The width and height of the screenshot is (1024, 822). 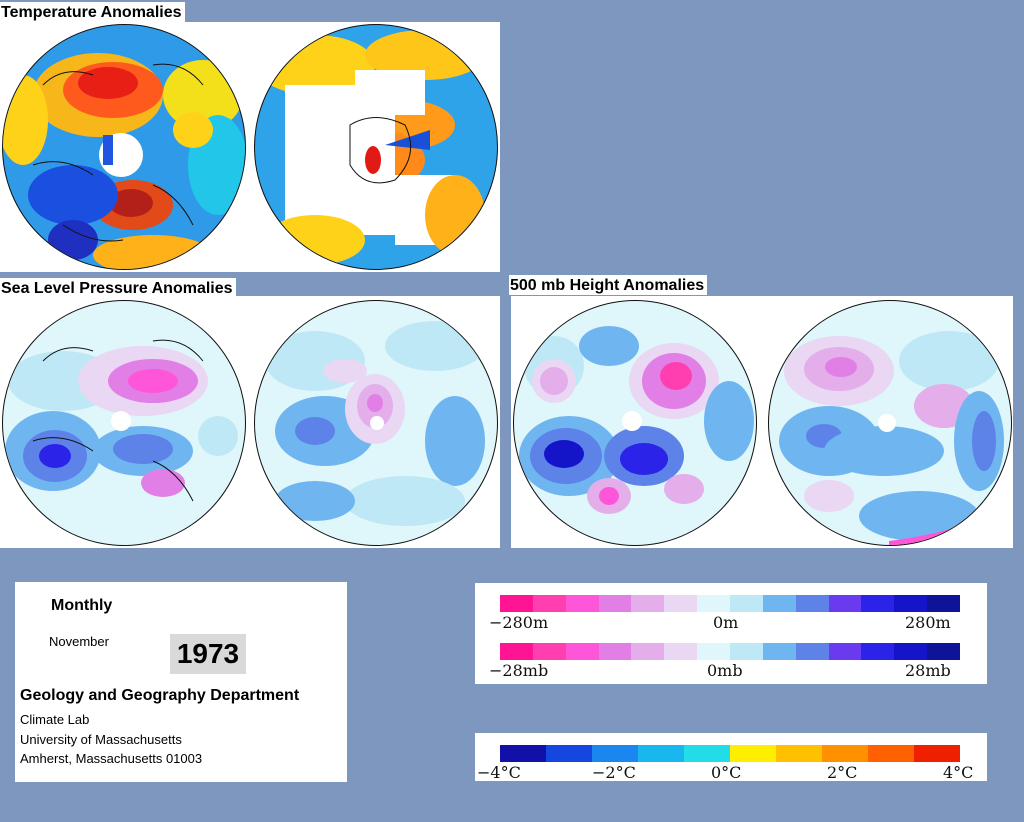 What do you see at coordinates (519, 670) in the screenshot?
I see `pressure-min-label: −28mb` at bounding box center [519, 670].